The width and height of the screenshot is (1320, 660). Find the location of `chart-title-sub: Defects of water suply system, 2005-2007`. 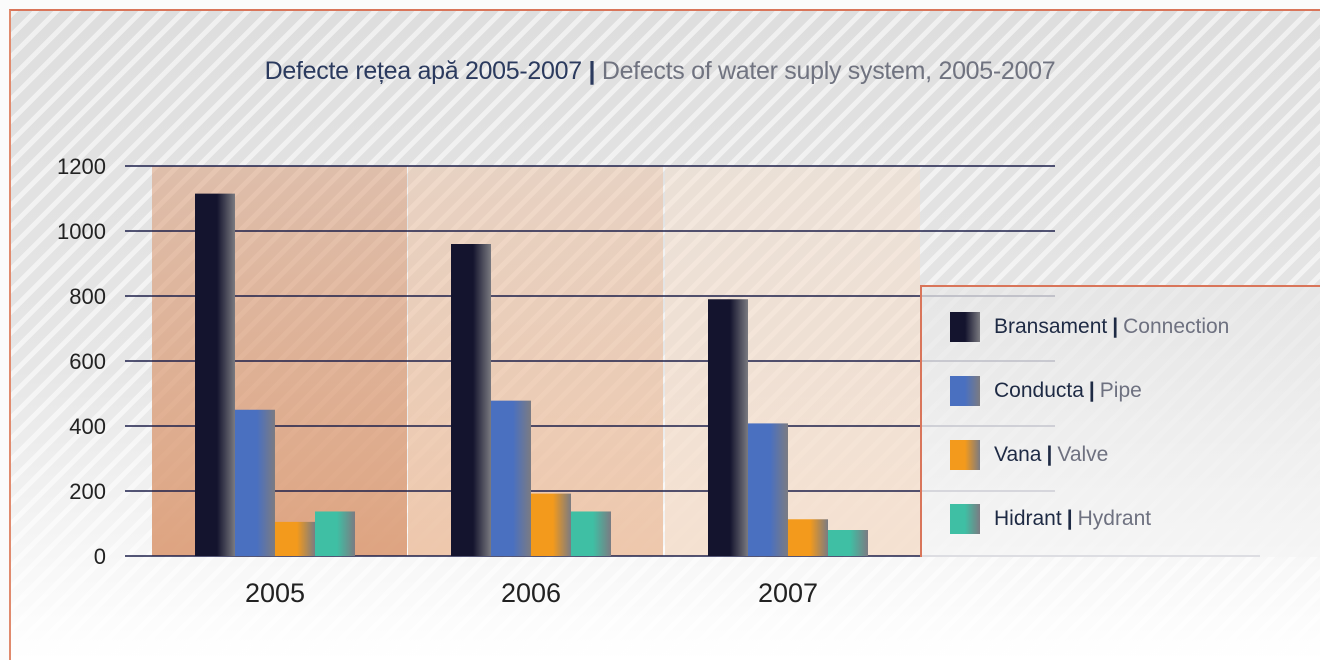

chart-title-sub: Defects of water suply system, 2005-2007 is located at coordinates (828, 71).